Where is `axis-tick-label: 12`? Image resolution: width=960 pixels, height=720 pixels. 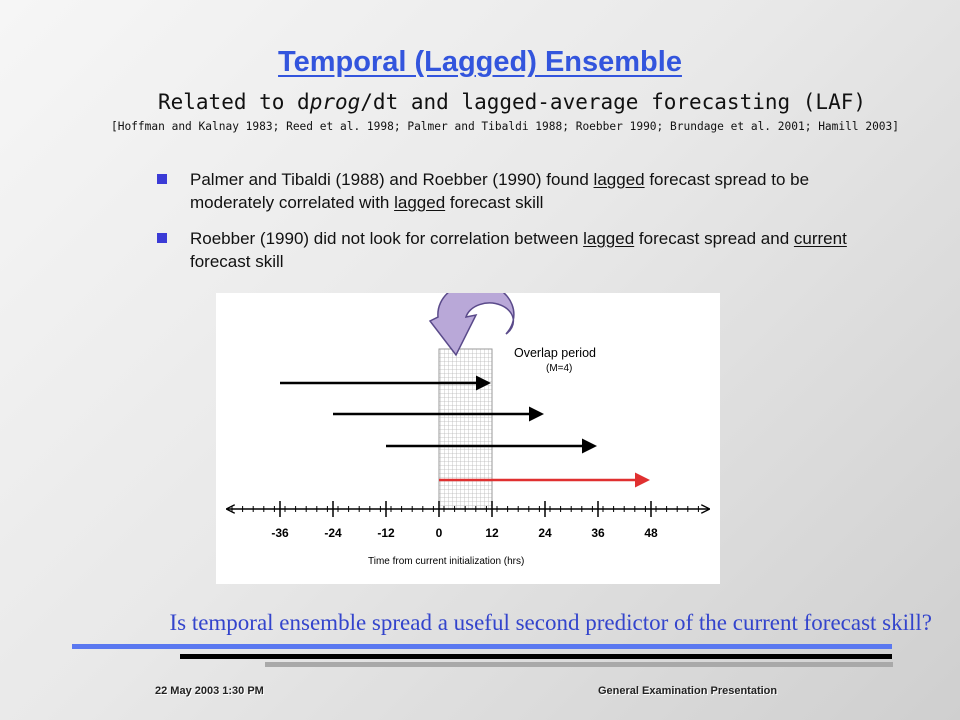 axis-tick-label: 12 is located at coordinates (492, 533).